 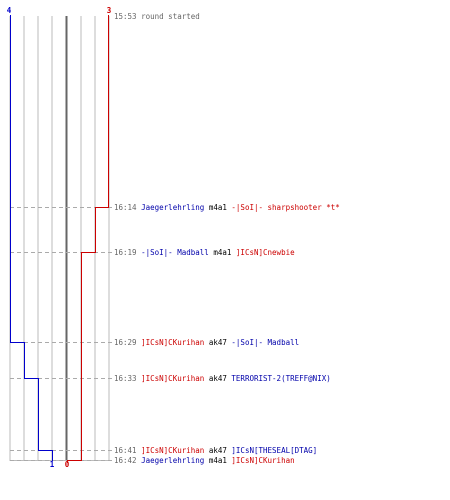 What do you see at coordinates (52, 464) in the screenshot?
I see `blue-end-score: 1` at bounding box center [52, 464].